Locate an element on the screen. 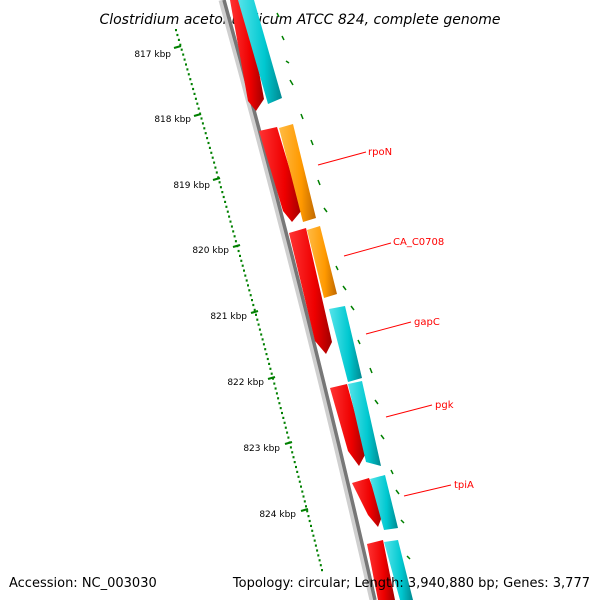  gene-label-rpon: rpoN is located at coordinates (380, 152).